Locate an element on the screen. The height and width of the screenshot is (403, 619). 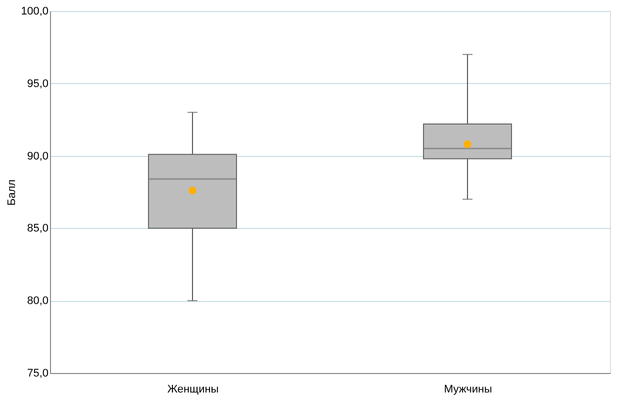
x-tick-label: Женщины is located at coordinates (193, 390).